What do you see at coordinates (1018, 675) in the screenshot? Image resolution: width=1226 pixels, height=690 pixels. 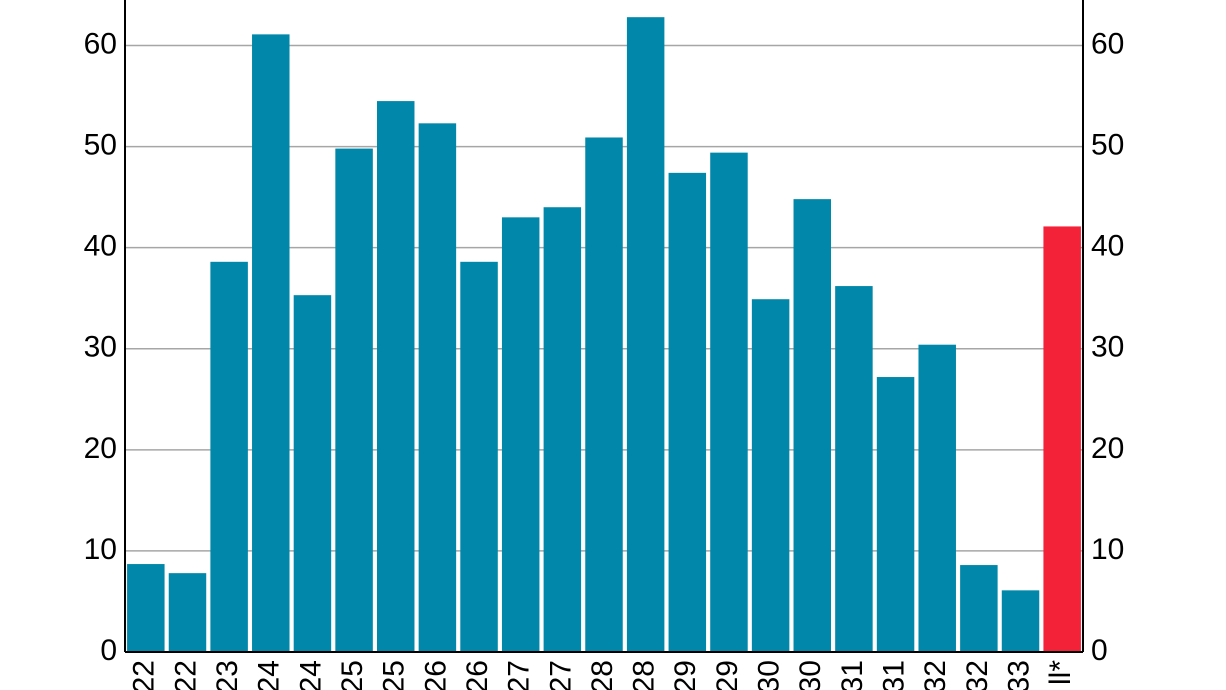 I see `x-tick-label: 33` at bounding box center [1018, 675].